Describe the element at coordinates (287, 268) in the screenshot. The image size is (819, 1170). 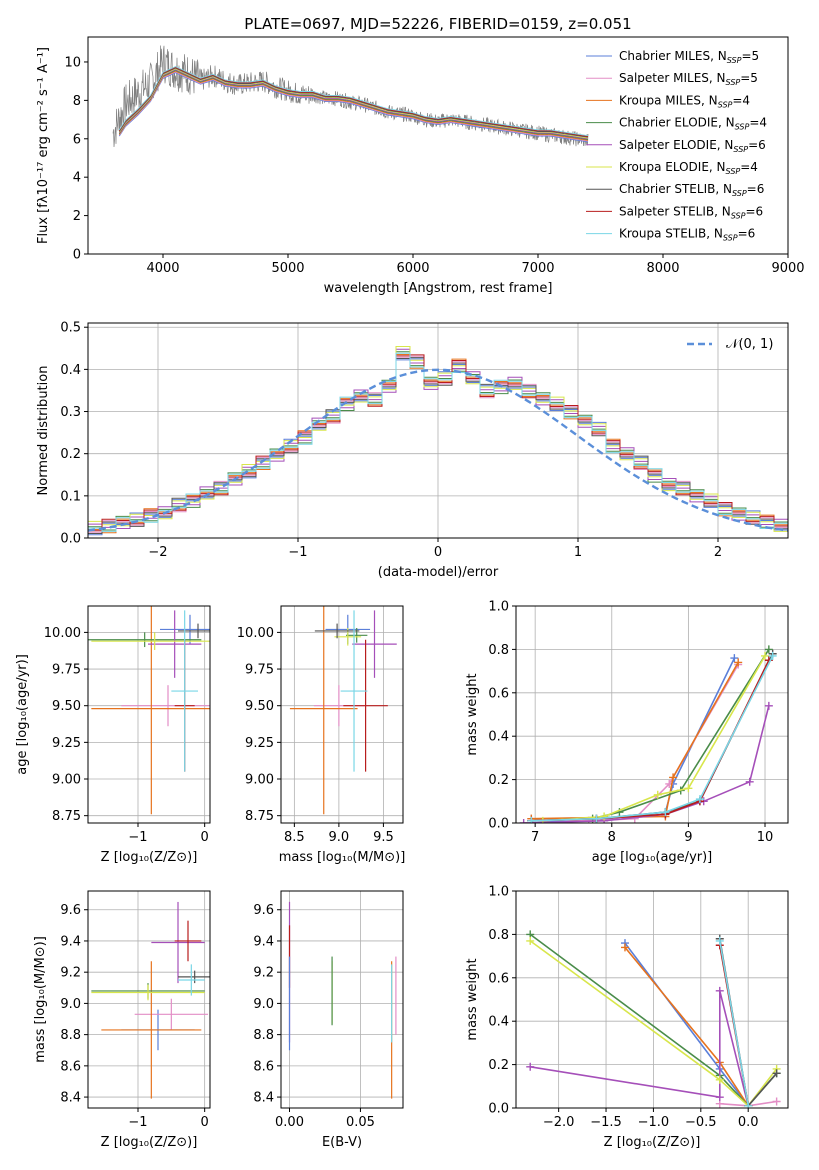
I see `x-tick-label: 5000` at that location.